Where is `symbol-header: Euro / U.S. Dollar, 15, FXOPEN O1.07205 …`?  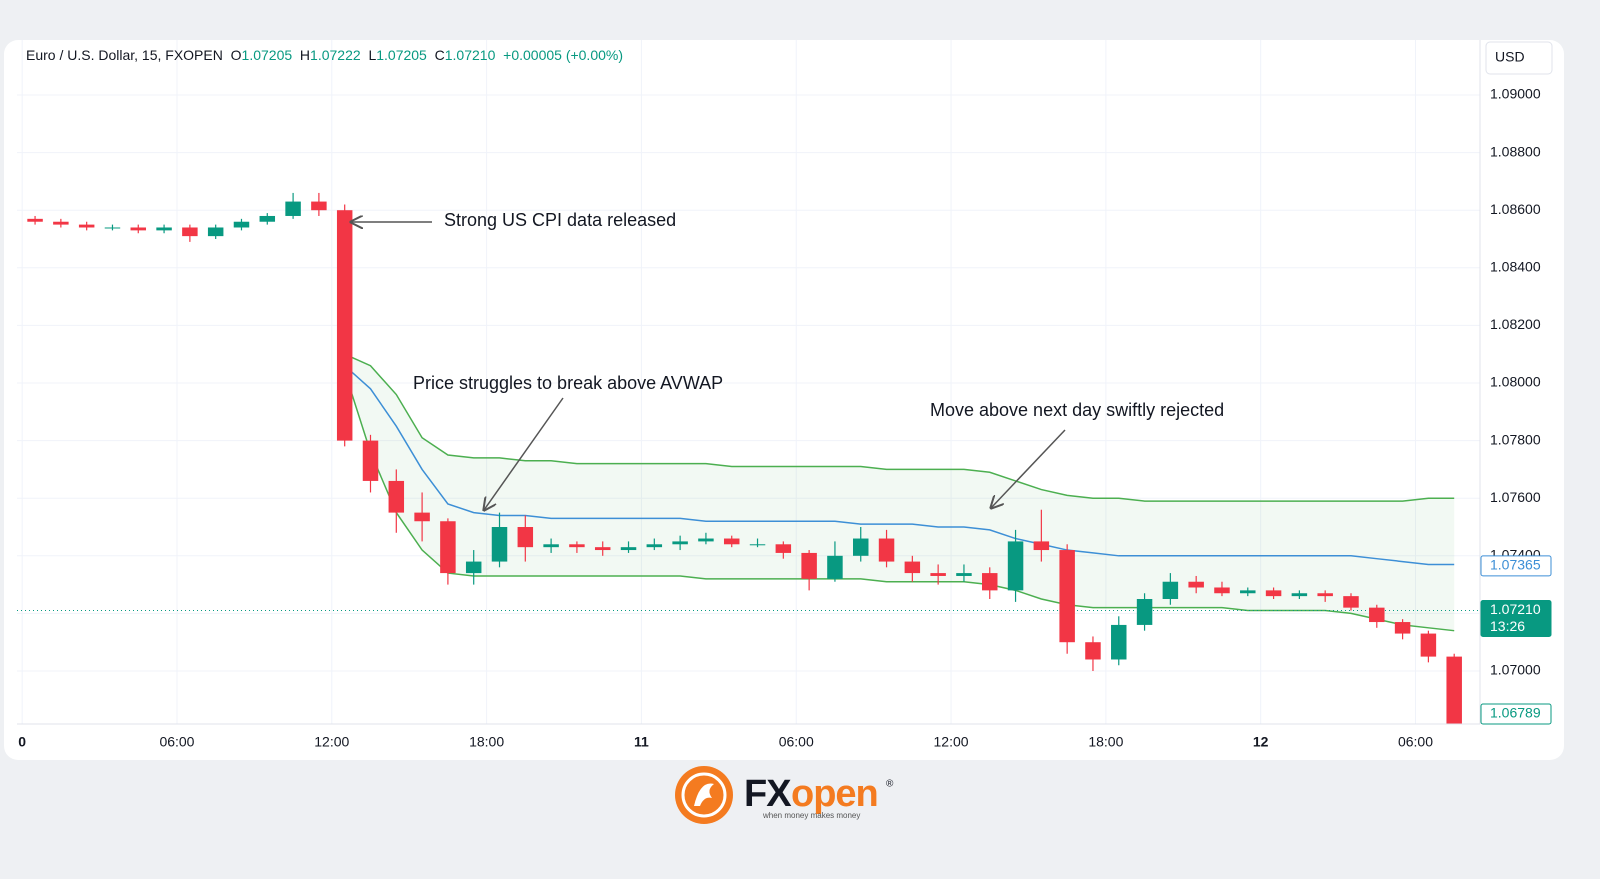 symbol-header: Euro / U.S. Dollar, 15, FXOPEN O1.07205 … is located at coordinates (324, 55).